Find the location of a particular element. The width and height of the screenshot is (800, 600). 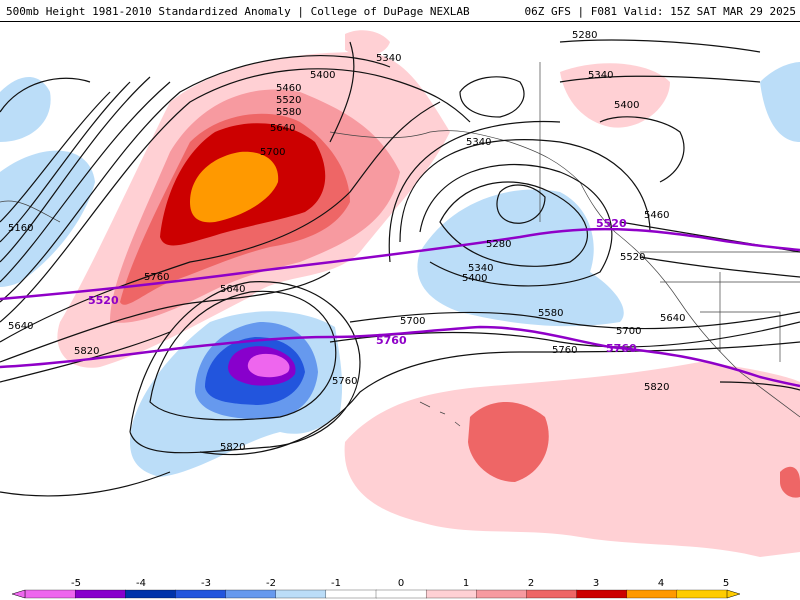

anomaly-colorbar: -5 -4 -3 -2 -1 0 1 2 3 4 5 is located at coordinates (400, 587).